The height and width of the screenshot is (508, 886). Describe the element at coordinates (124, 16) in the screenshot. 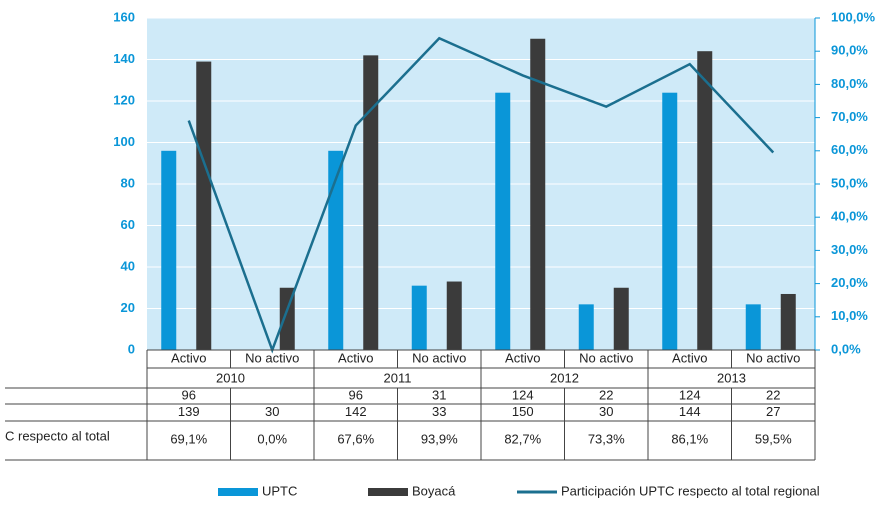

I see `y-tick-label: 160` at that location.